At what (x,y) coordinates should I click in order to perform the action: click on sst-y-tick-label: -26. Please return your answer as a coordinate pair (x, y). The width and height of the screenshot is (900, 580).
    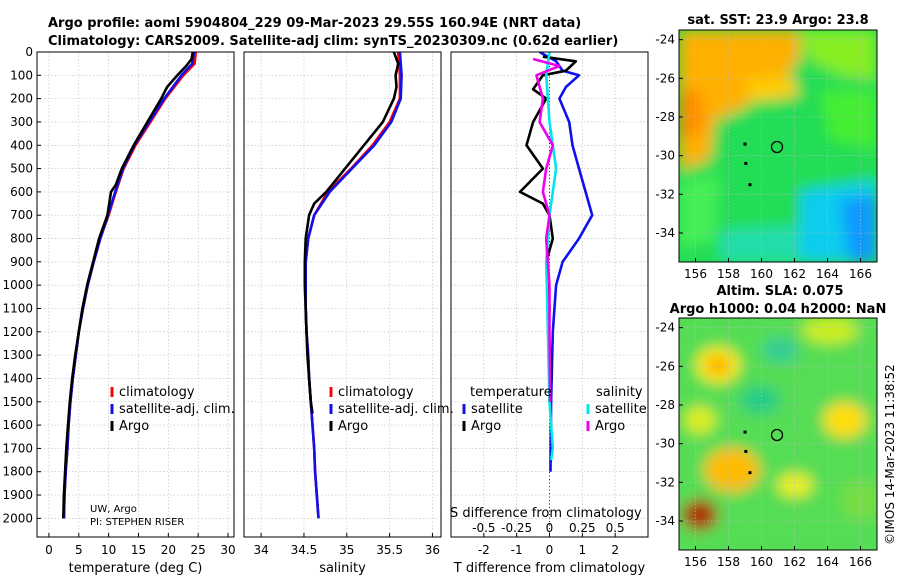
    Looking at the image, I should click on (665, 78).